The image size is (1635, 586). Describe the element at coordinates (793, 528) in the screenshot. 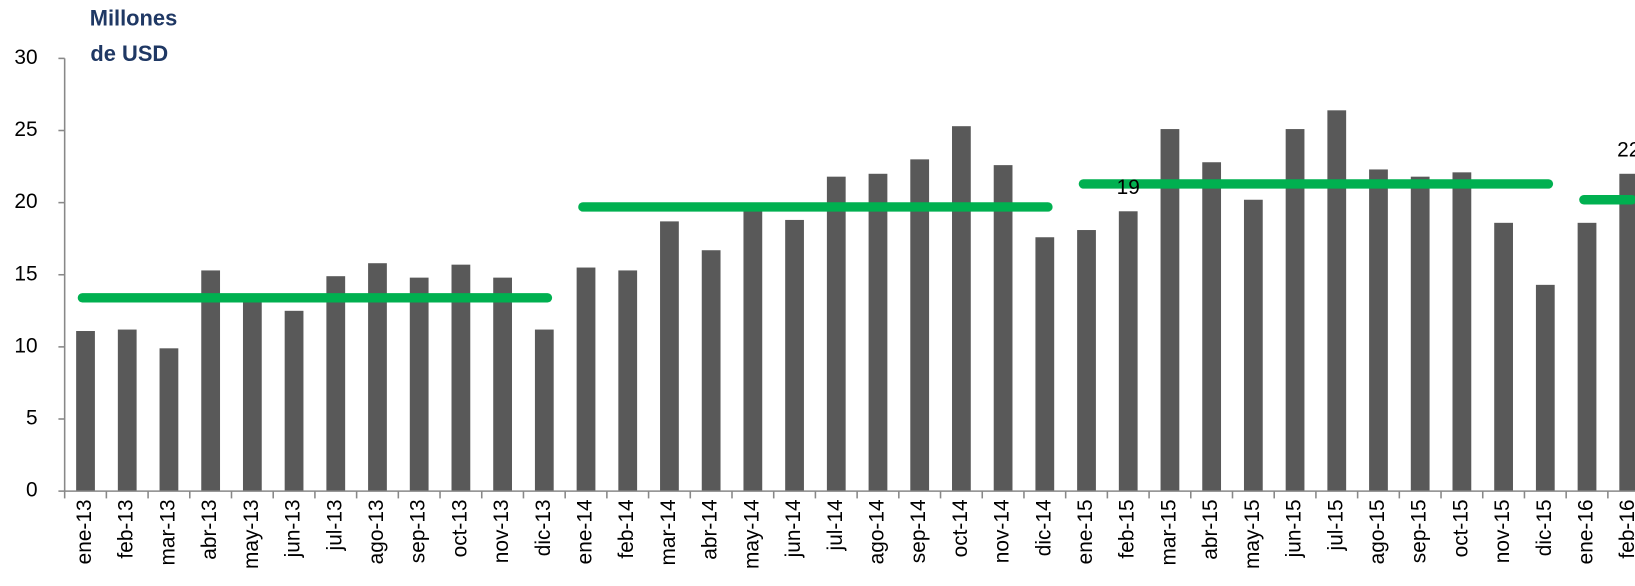

I see `x-tick-label: jun-14` at that location.